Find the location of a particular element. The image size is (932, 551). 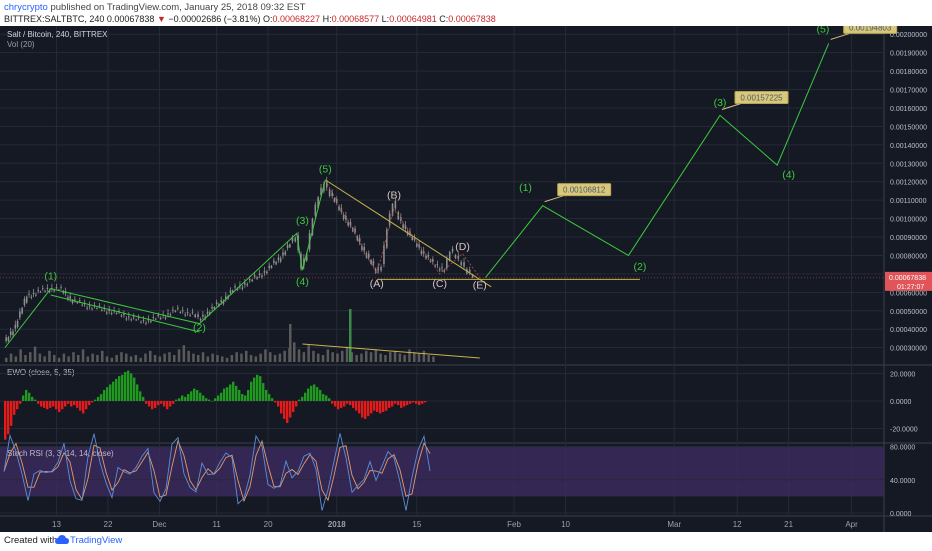

target-price-label: 0.00157225 is located at coordinates (761, 97).